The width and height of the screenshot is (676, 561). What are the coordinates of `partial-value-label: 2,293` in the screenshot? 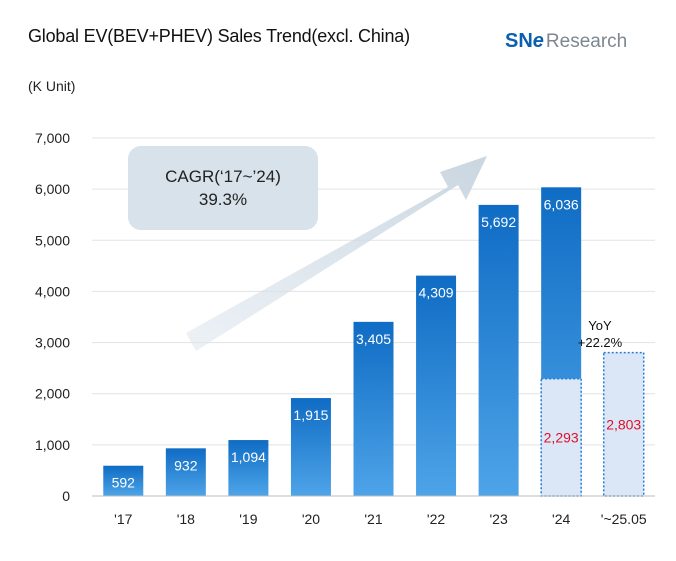 It's located at (561, 437).